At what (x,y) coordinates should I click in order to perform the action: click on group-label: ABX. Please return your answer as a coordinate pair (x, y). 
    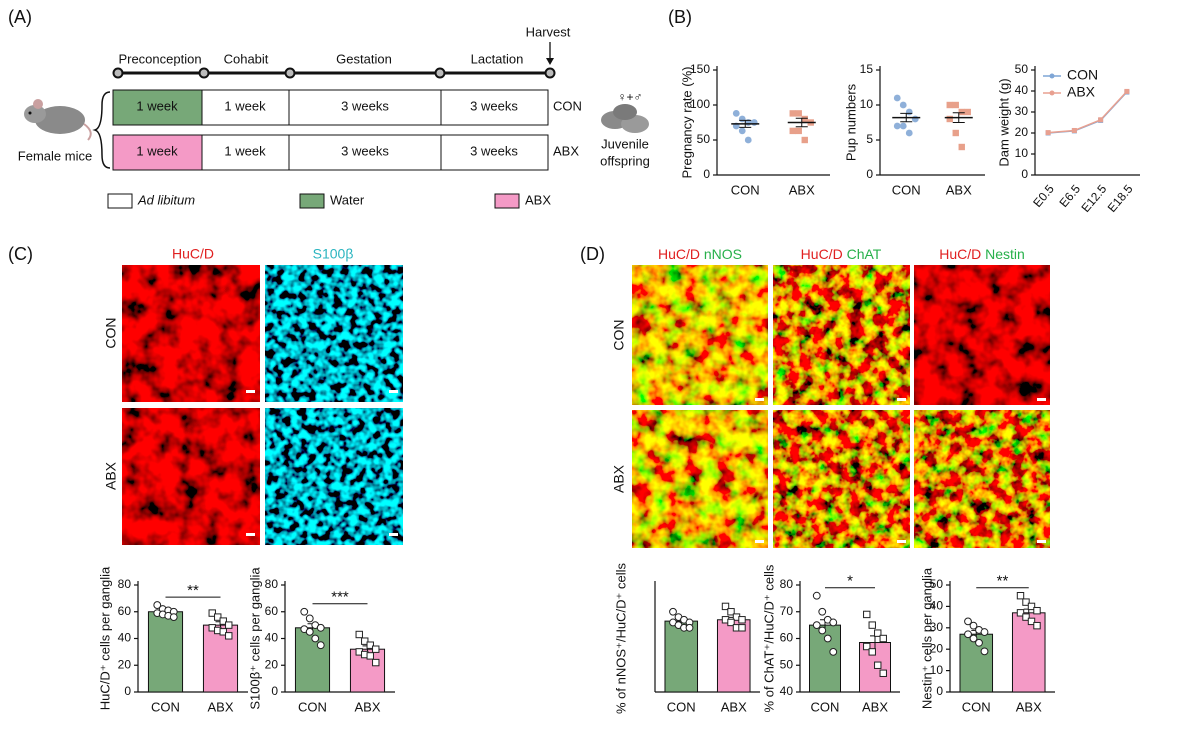
    Looking at the image, I should click on (111, 475).